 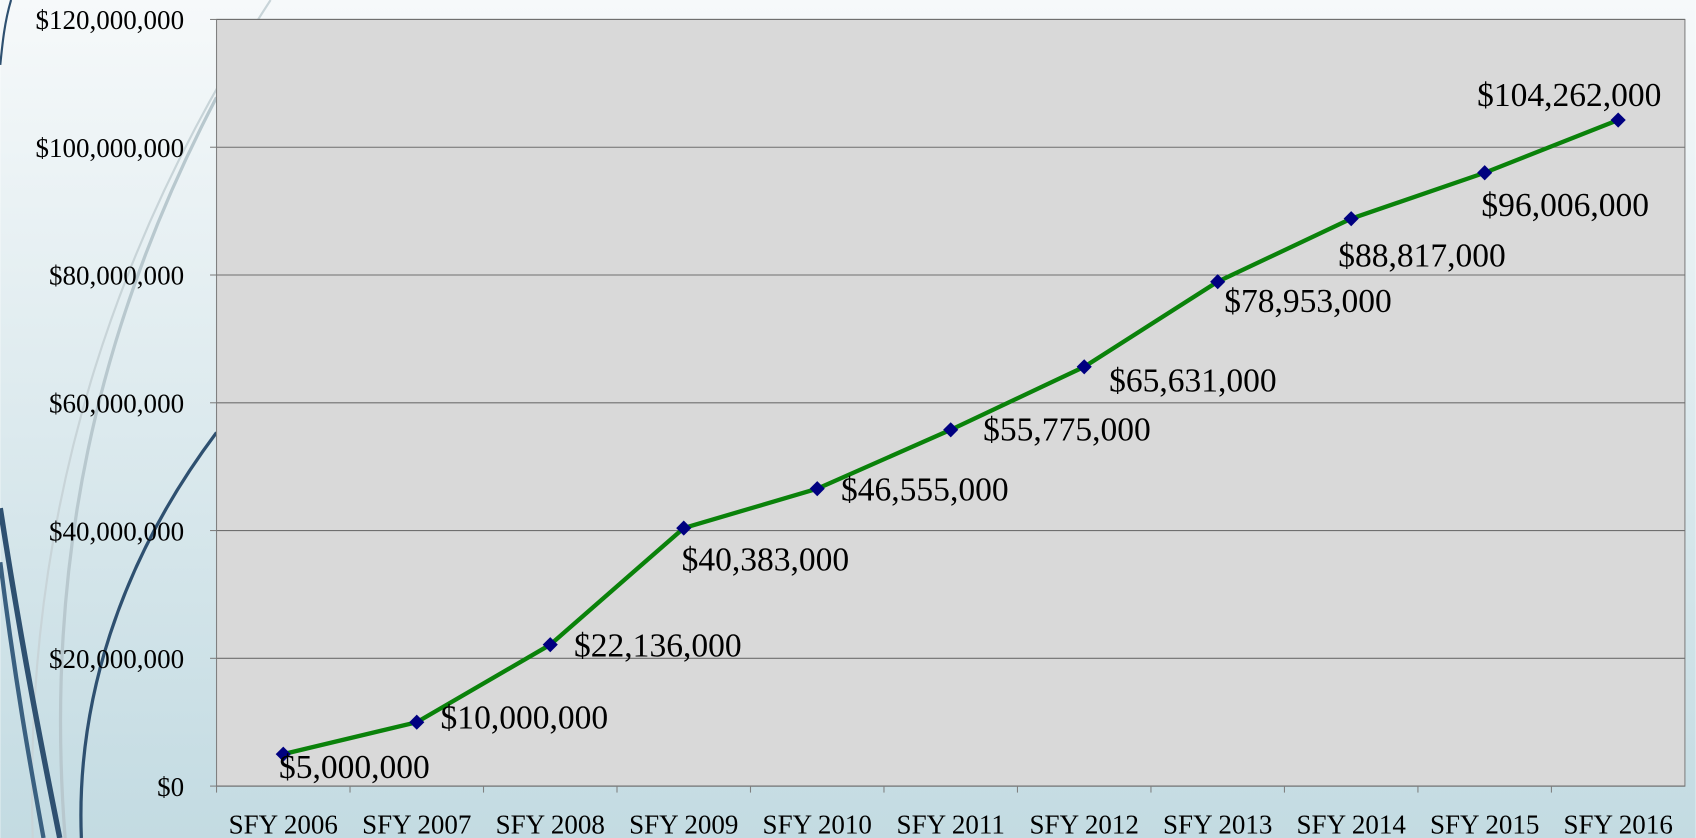 What do you see at coordinates (1193, 381) in the screenshot?
I see `data-label: $65,631,000` at bounding box center [1193, 381].